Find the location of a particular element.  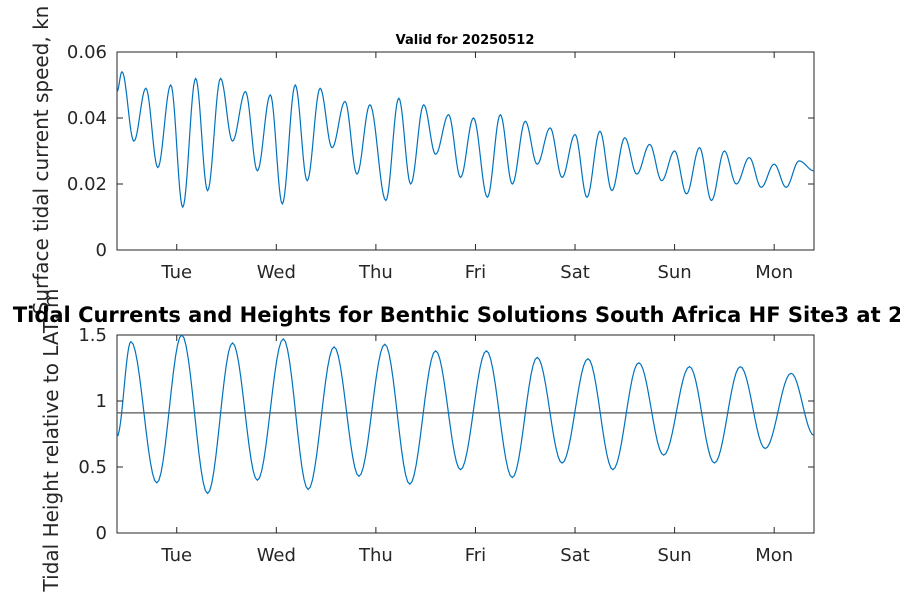

tidal-height-xtick-label: Sat is located at coordinates (575, 555).